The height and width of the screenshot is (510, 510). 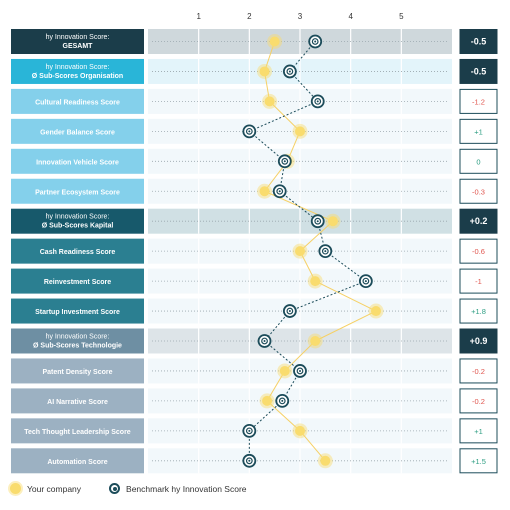 What do you see at coordinates (78, 46) in the screenshot?
I see `row-label: GESAMT` at bounding box center [78, 46].